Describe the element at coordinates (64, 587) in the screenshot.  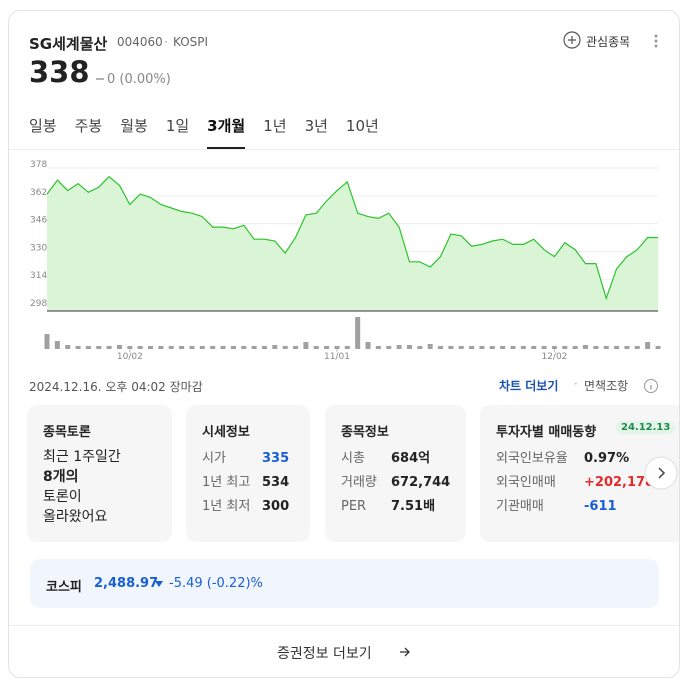
I see `index-name: 코스피` at that location.